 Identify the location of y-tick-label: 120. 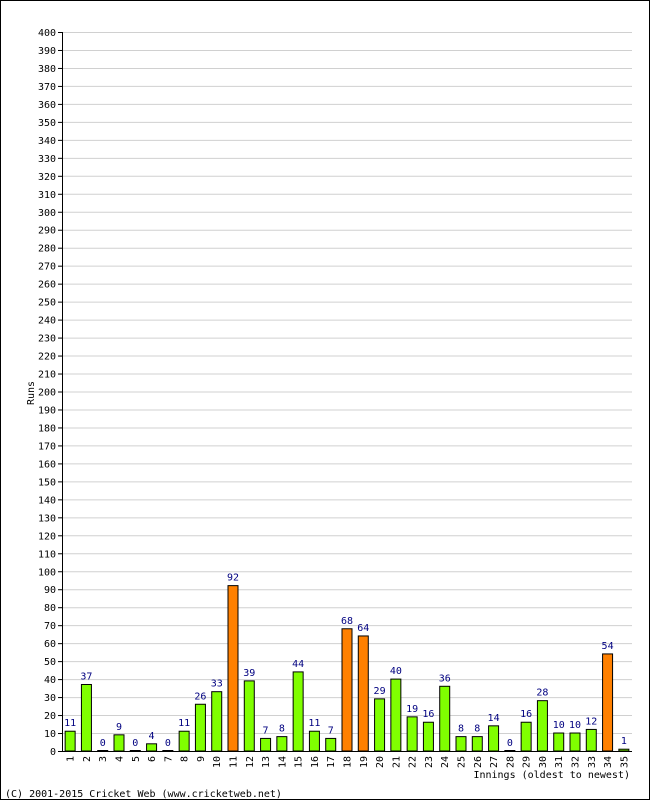
(47, 536).